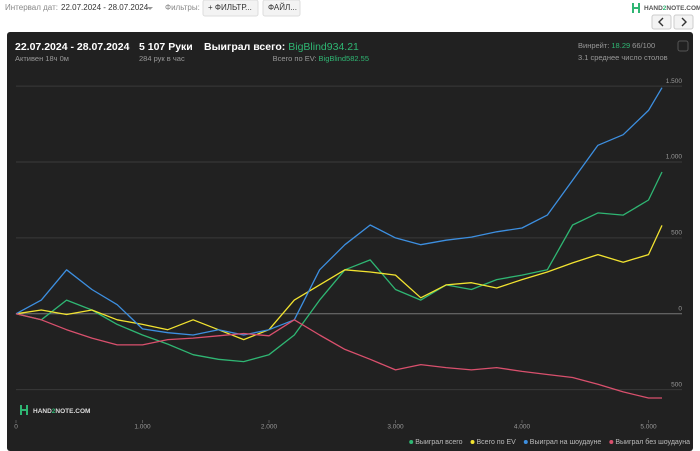 Image resolution: width=700 pixels, height=451 pixels. Describe the element at coordinates (162, 58) in the screenshot. I see `hands-per-hour: 284 рук в час` at that location.